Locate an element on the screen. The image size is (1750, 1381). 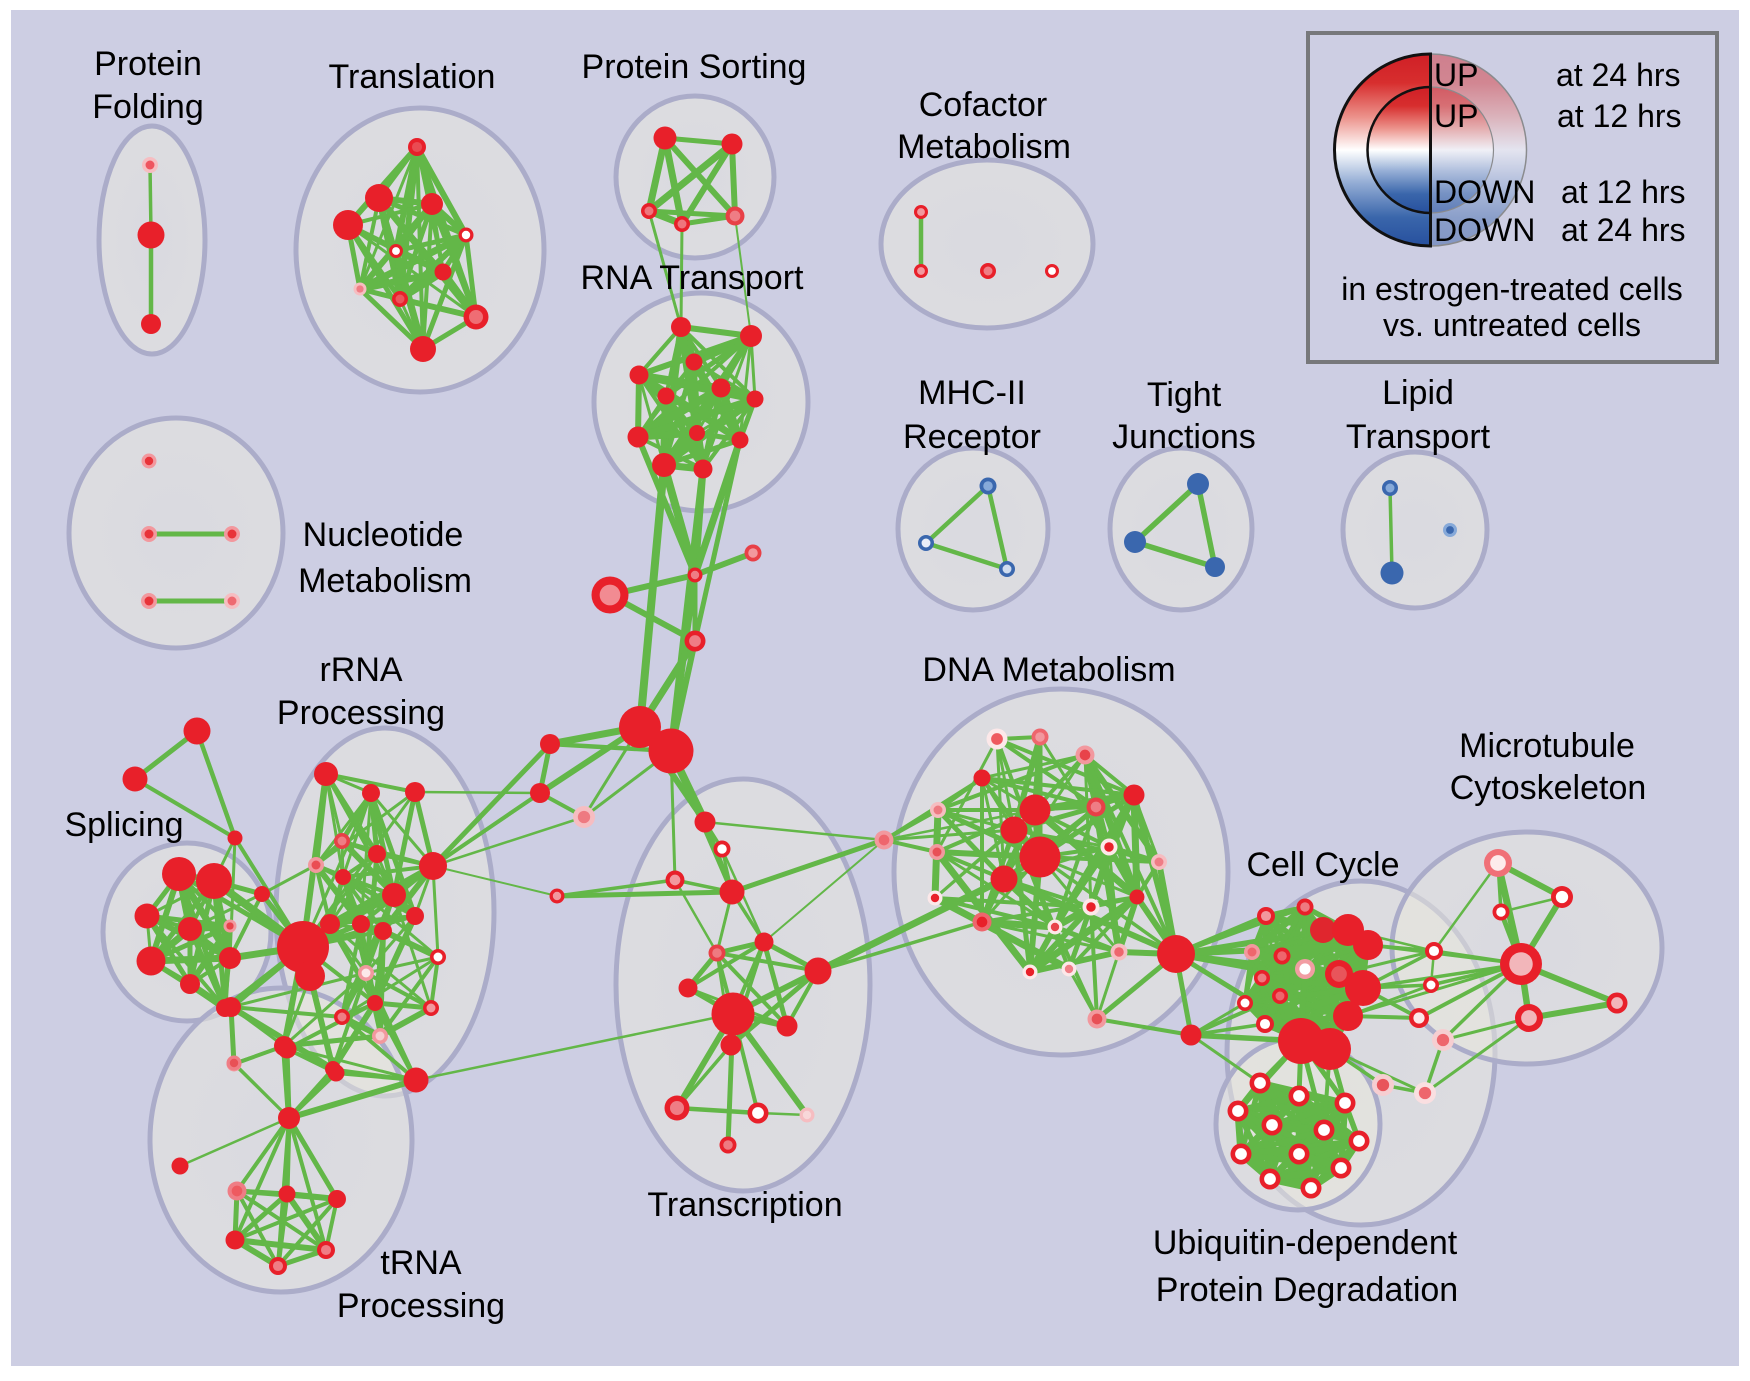
svg-text: Cytoskeleton is located at coordinates (1548, 788).